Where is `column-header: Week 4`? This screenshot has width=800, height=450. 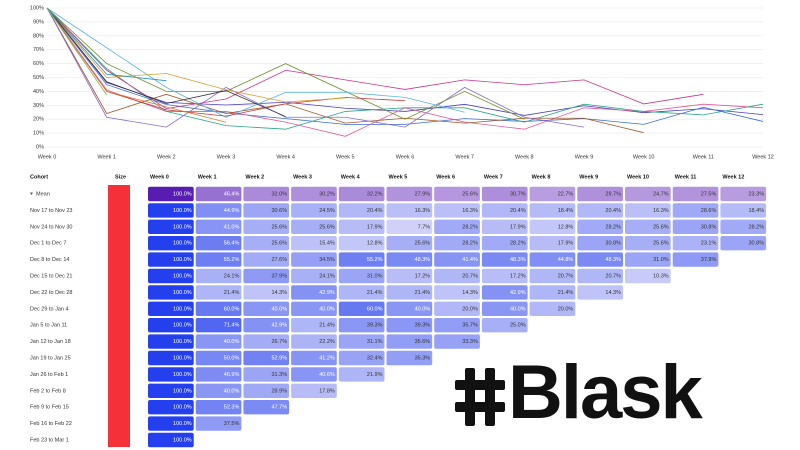 column-header: Week 4 is located at coordinates (351, 177).